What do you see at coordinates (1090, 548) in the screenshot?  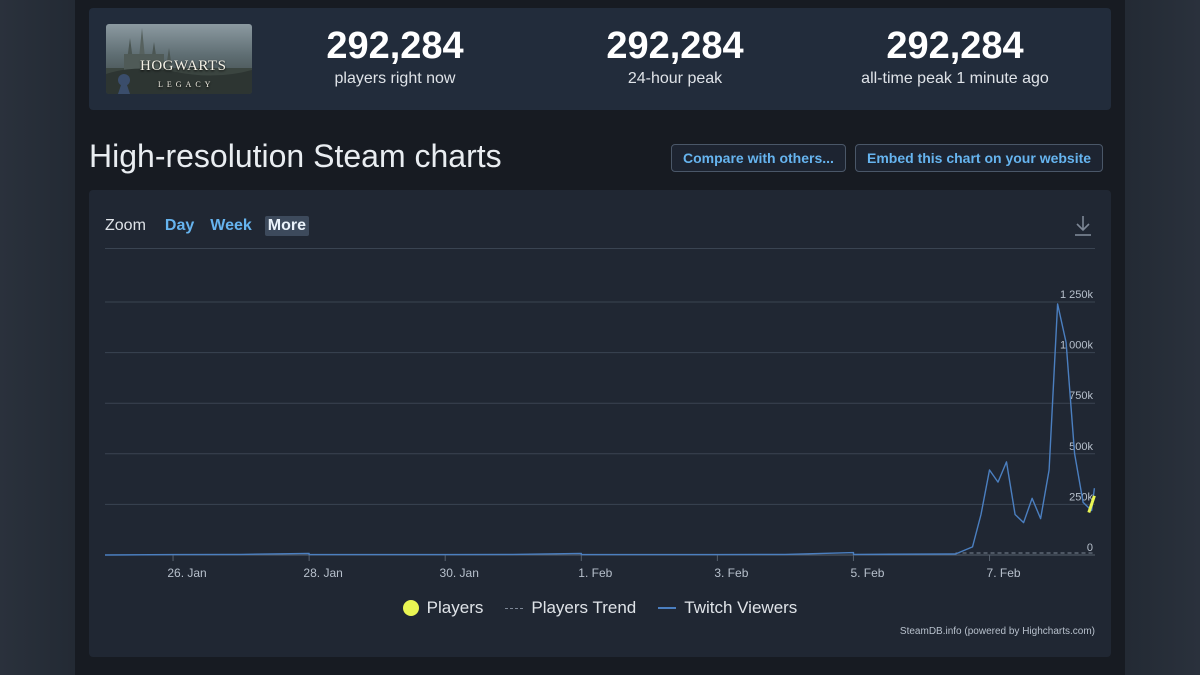 I see `y-tick-label: 0` at bounding box center [1090, 548].